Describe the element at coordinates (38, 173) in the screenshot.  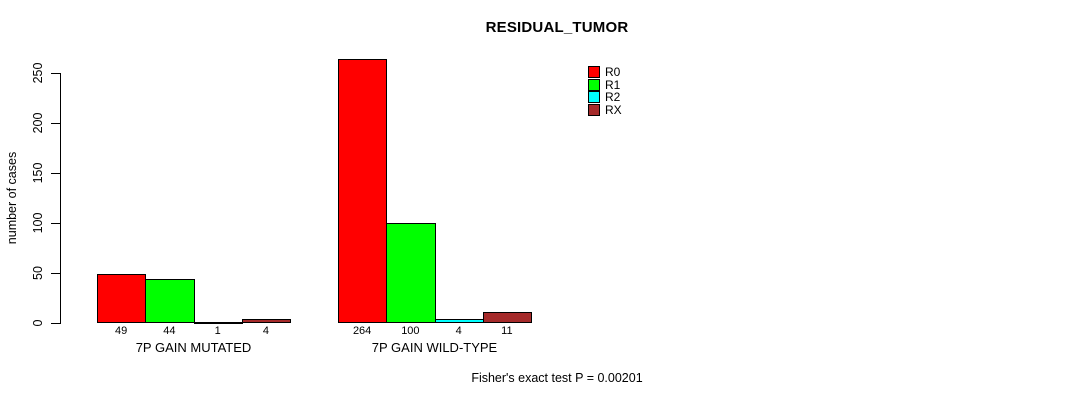
I see `y-tick-label: 150` at that location.